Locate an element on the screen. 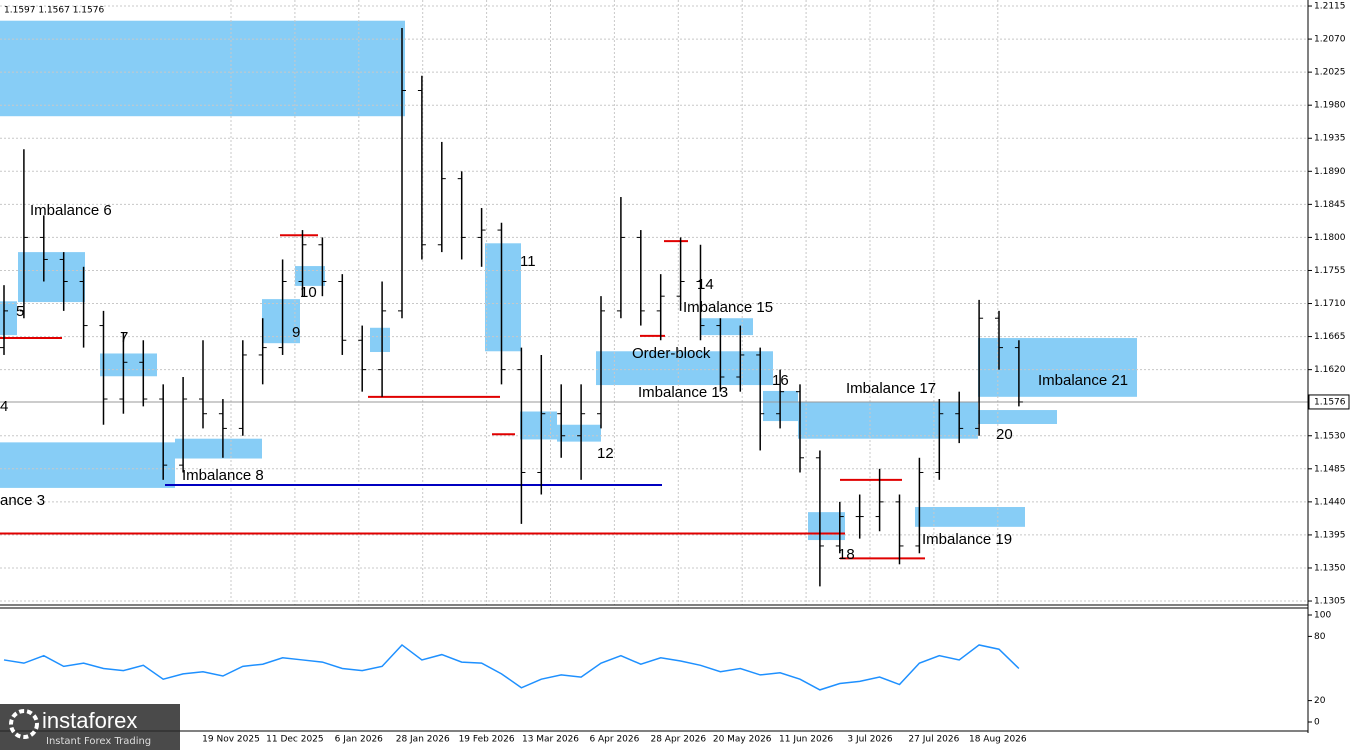  annotation: 16 is located at coordinates (780, 380).